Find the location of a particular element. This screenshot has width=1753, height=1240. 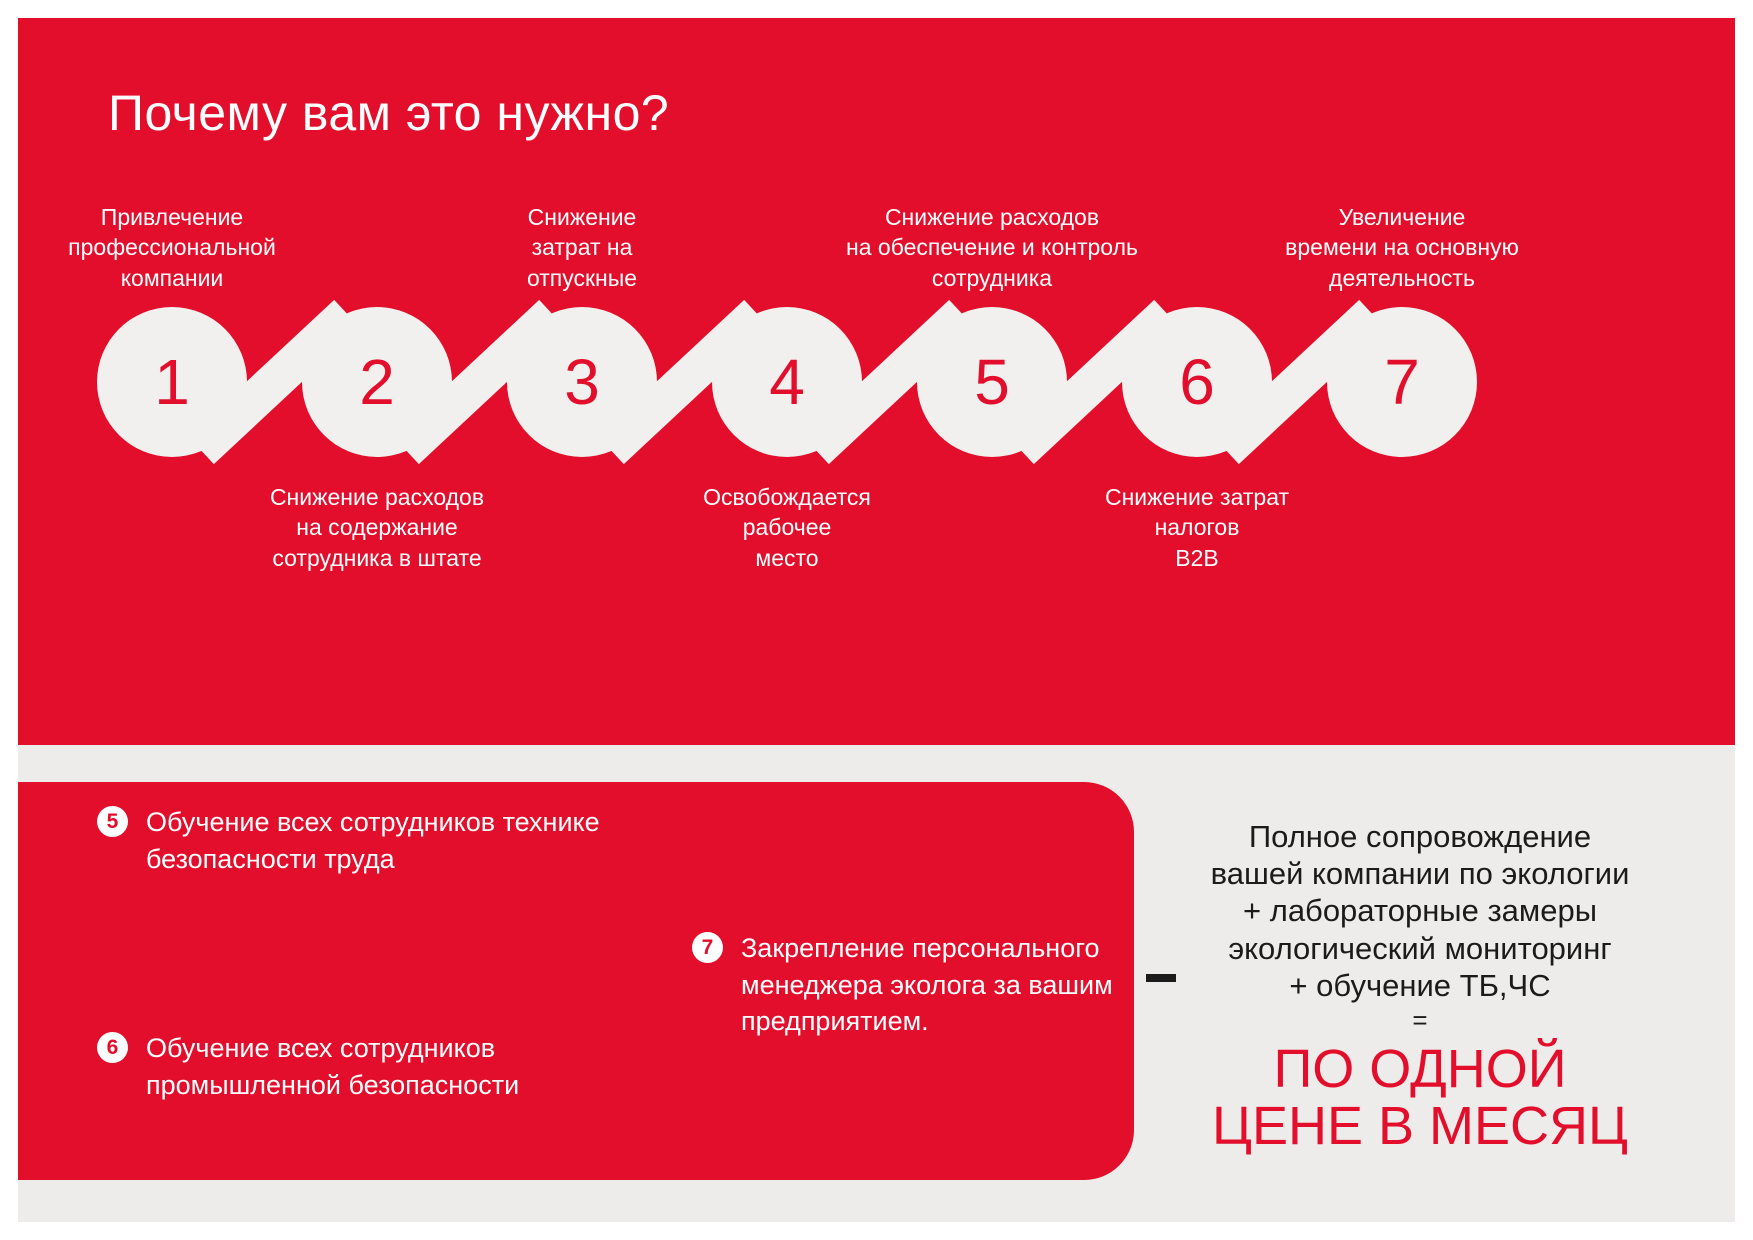

service-badge-7: 7 is located at coordinates (707, 947).